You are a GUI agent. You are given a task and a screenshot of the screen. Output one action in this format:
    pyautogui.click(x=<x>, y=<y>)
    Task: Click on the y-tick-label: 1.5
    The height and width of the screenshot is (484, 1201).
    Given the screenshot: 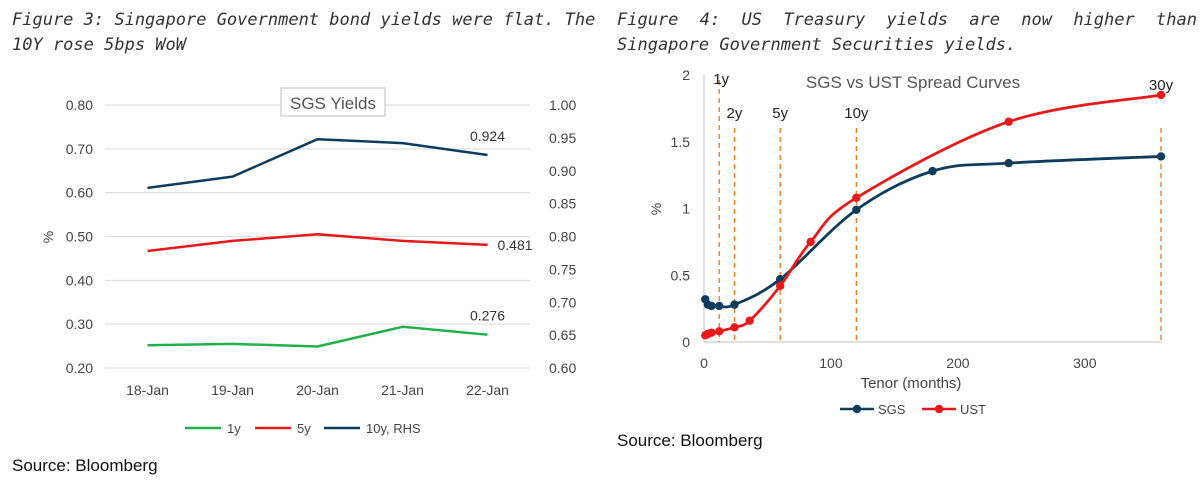 What is the action you would take?
    pyautogui.click(x=681, y=142)
    